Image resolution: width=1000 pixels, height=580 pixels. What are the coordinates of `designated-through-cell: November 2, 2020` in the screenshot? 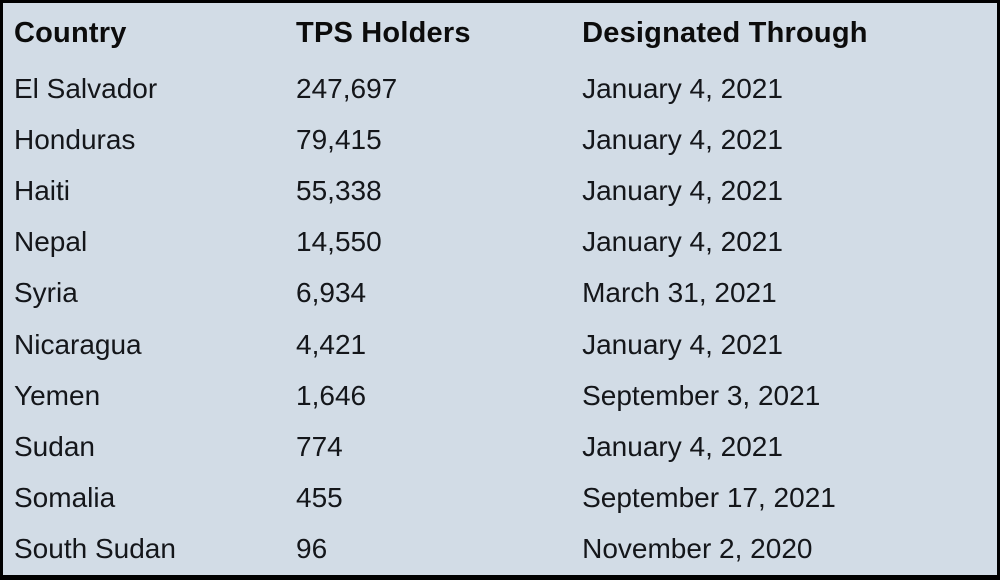 It's located at (697, 549).